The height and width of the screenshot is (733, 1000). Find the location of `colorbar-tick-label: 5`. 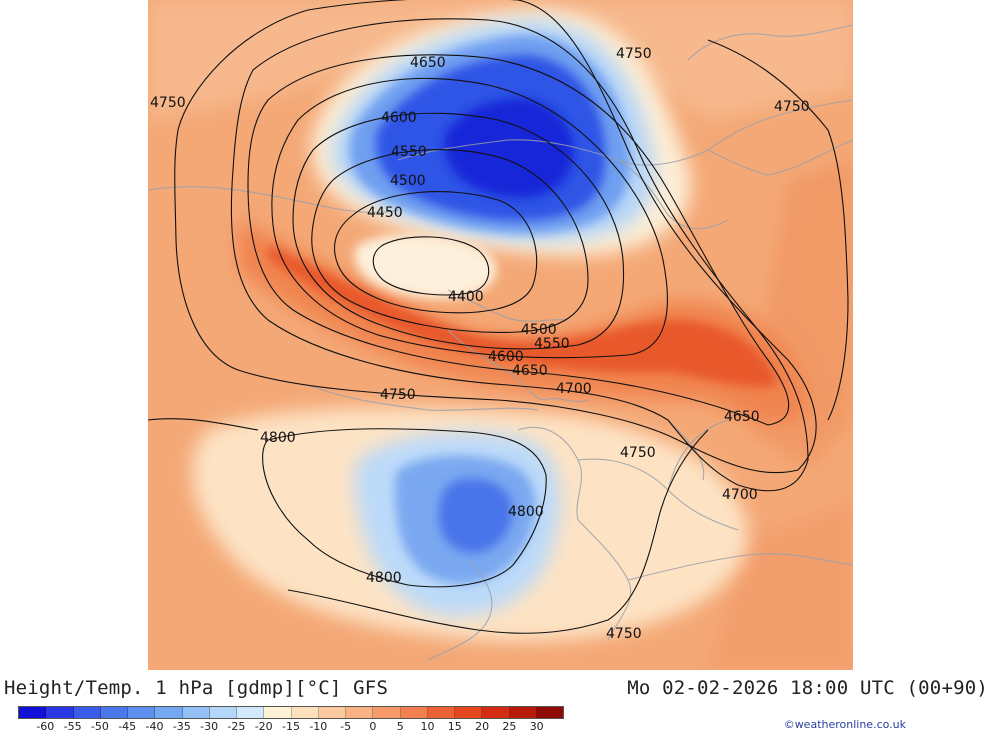

colorbar-tick-label: 5 is located at coordinates (400, 726).